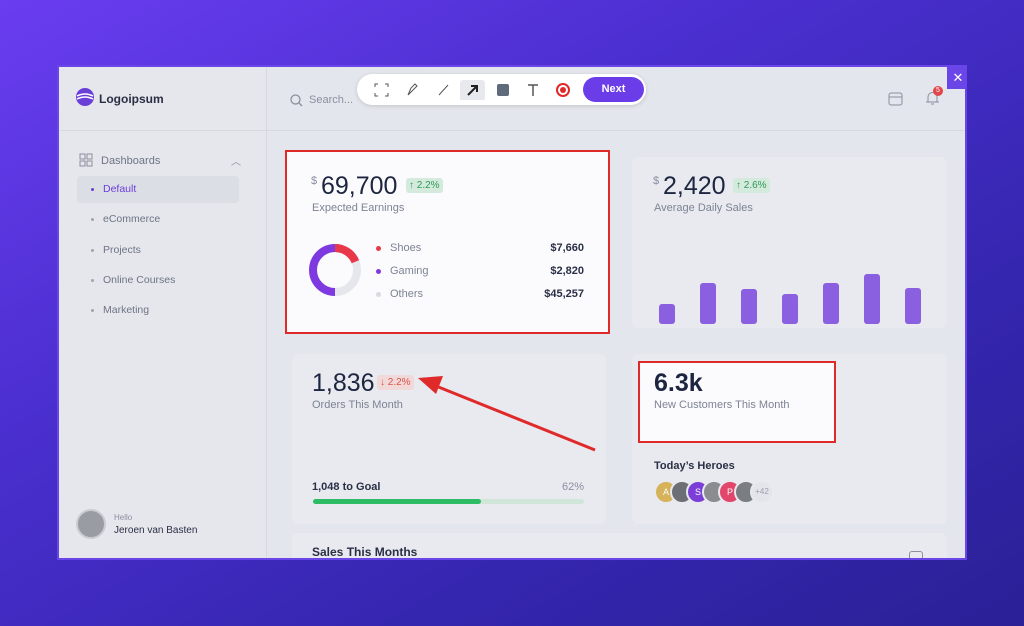  Describe the element at coordinates (956, 78) in the screenshot. I see `close-button: ✕` at that location.